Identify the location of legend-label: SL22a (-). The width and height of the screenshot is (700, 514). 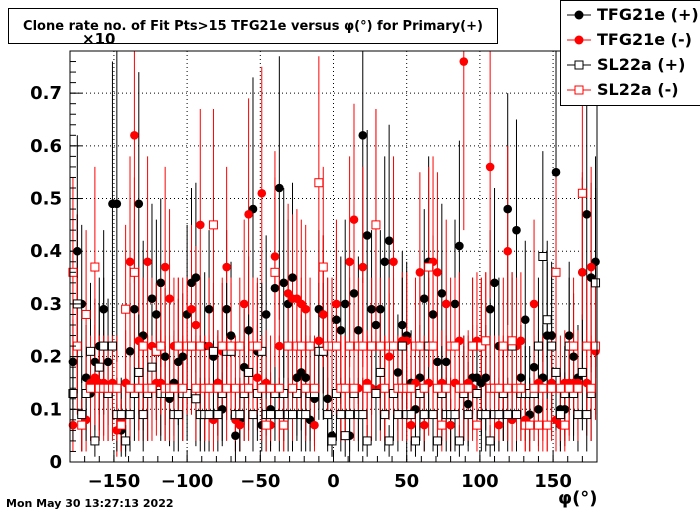
(638, 89).